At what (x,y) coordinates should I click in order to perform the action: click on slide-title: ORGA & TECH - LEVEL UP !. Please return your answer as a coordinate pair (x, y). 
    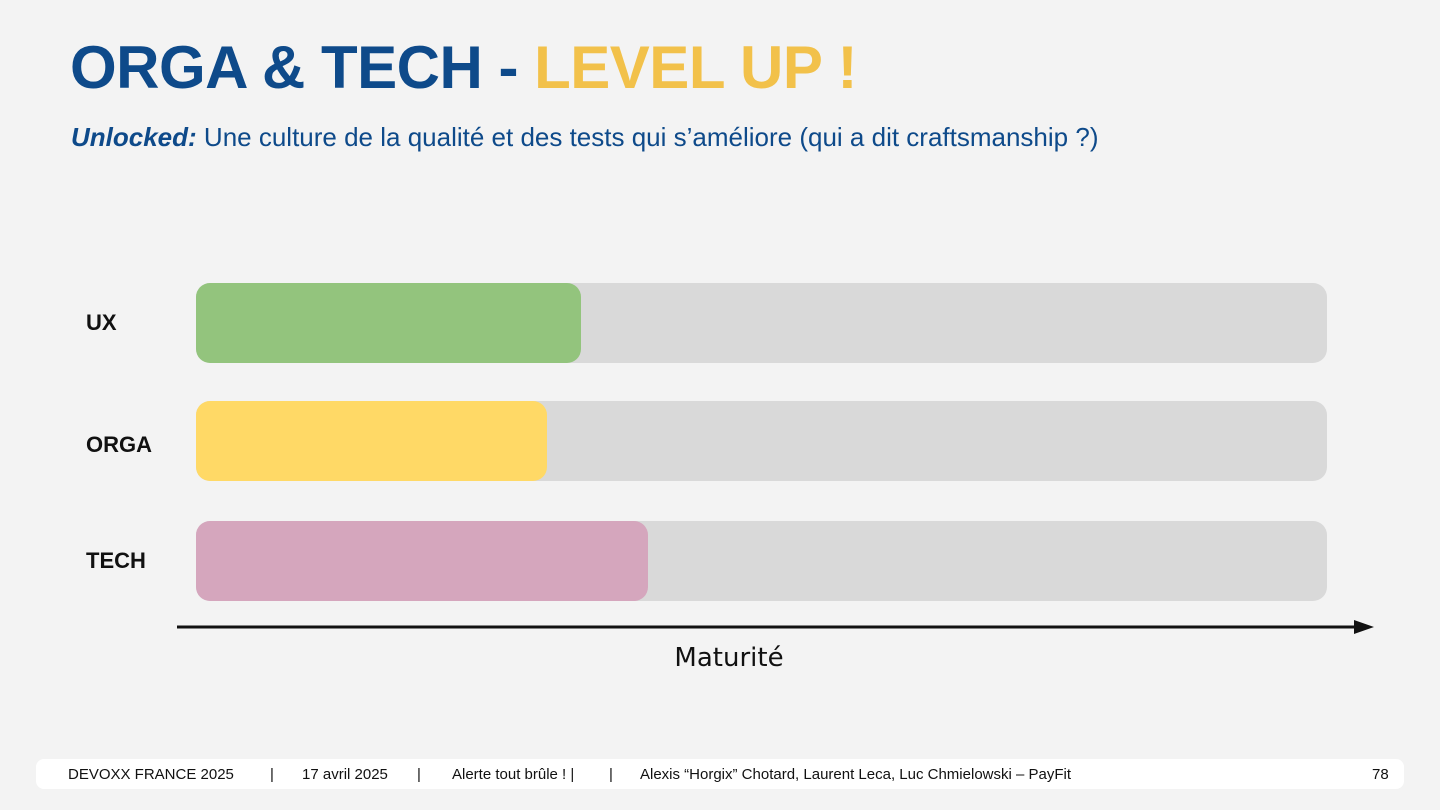
    Looking at the image, I should click on (463, 68).